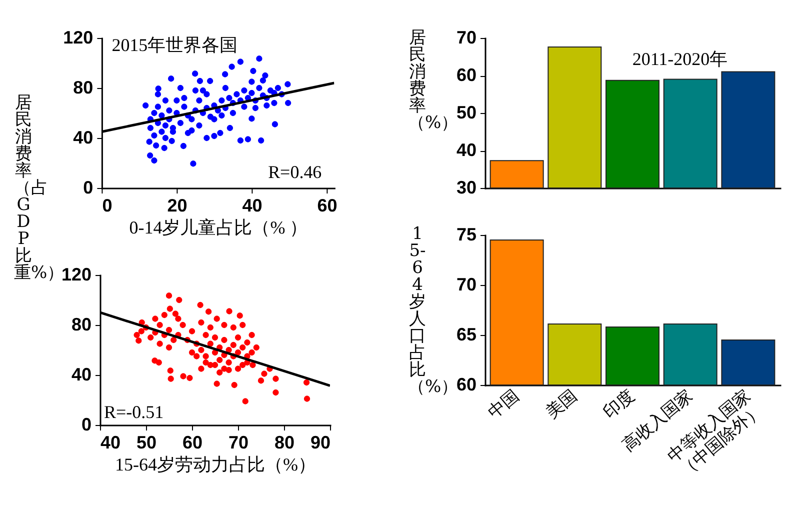 This screenshot has width=800, height=513. I want to click on y-tick-label: 60, so click(466, 75).